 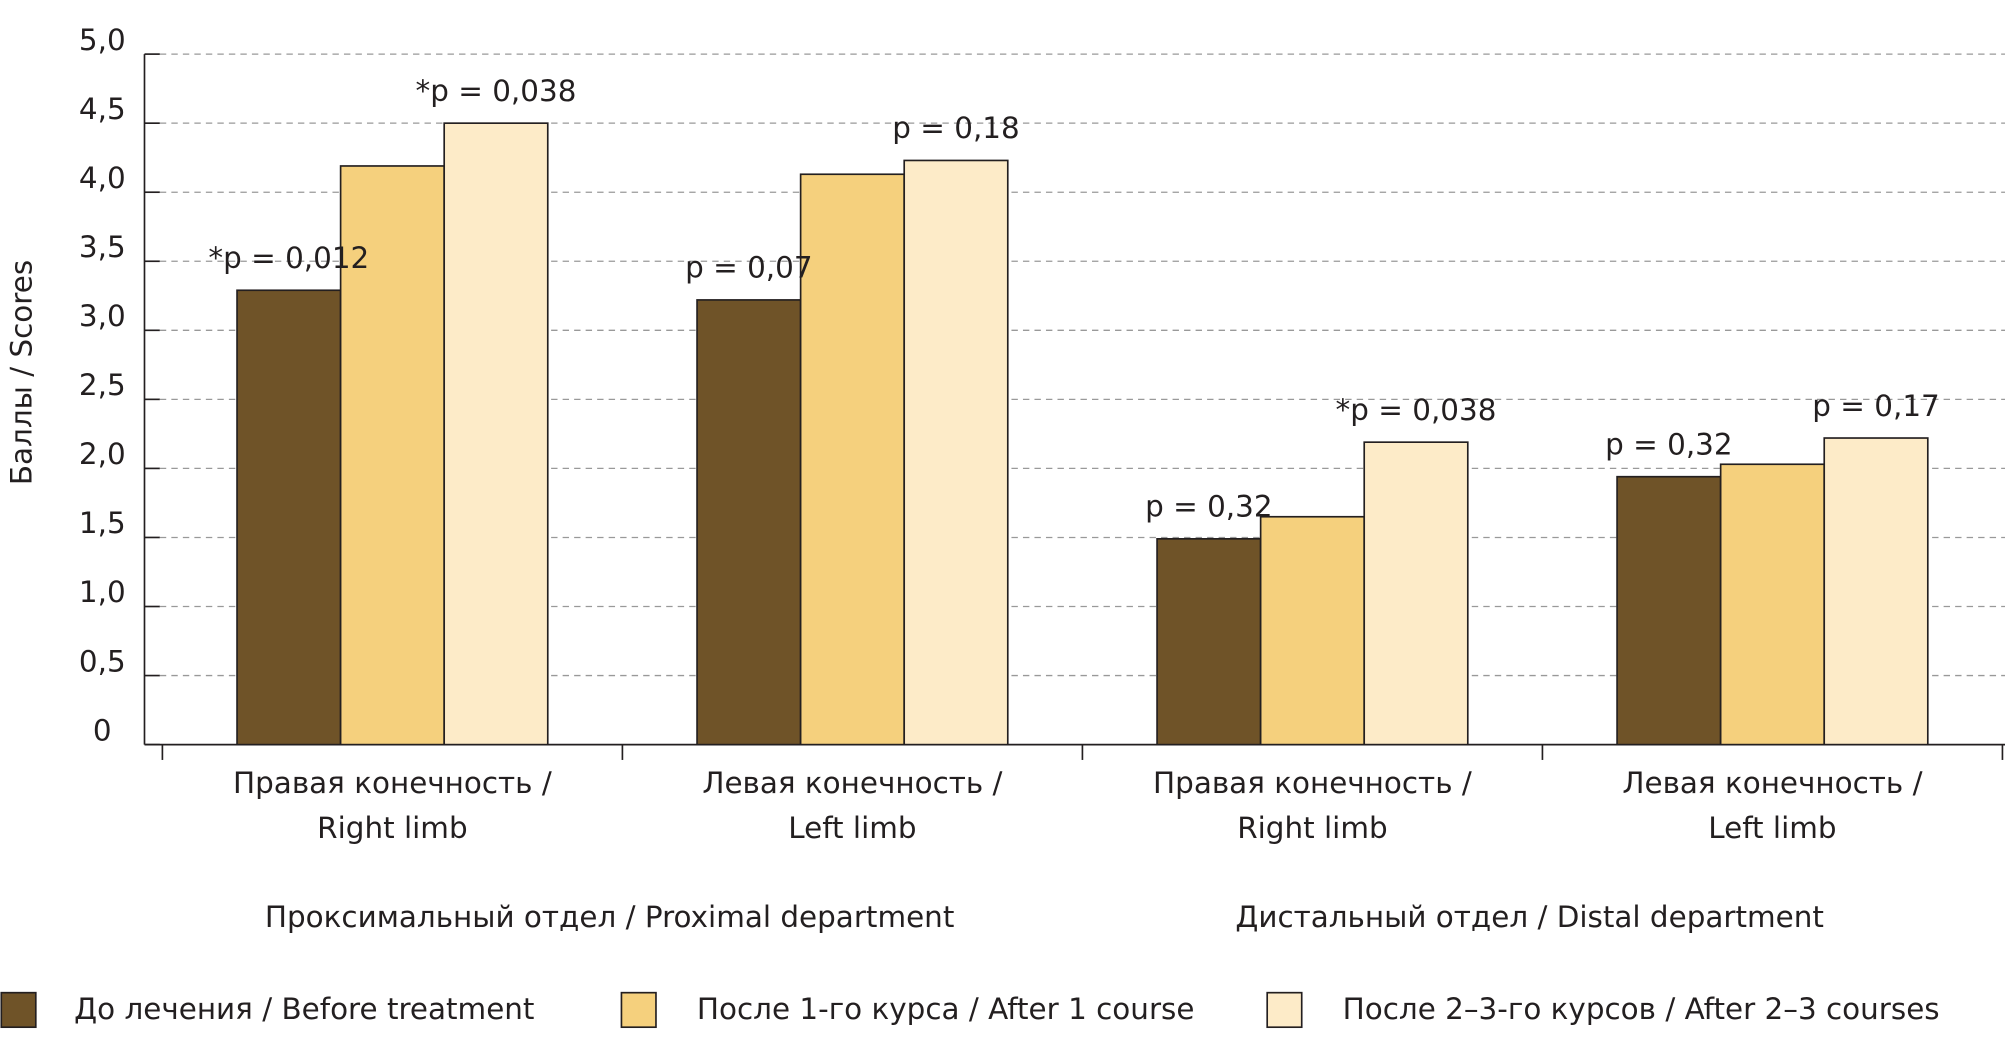 What do you see at coordinates (1641, 1009) in the screenshot?
I see `legend-label: После 2–3-го курсов / After 2–3 courses` at bounding box center [1641, 1009].